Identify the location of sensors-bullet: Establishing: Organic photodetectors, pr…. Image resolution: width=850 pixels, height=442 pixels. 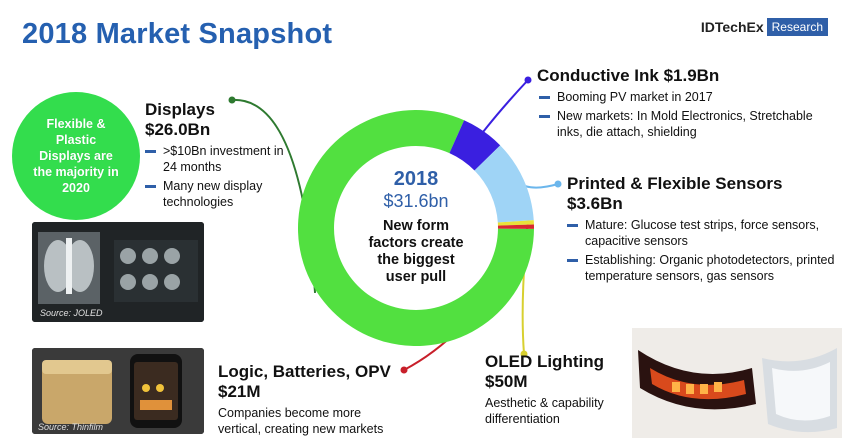
(702, 268).